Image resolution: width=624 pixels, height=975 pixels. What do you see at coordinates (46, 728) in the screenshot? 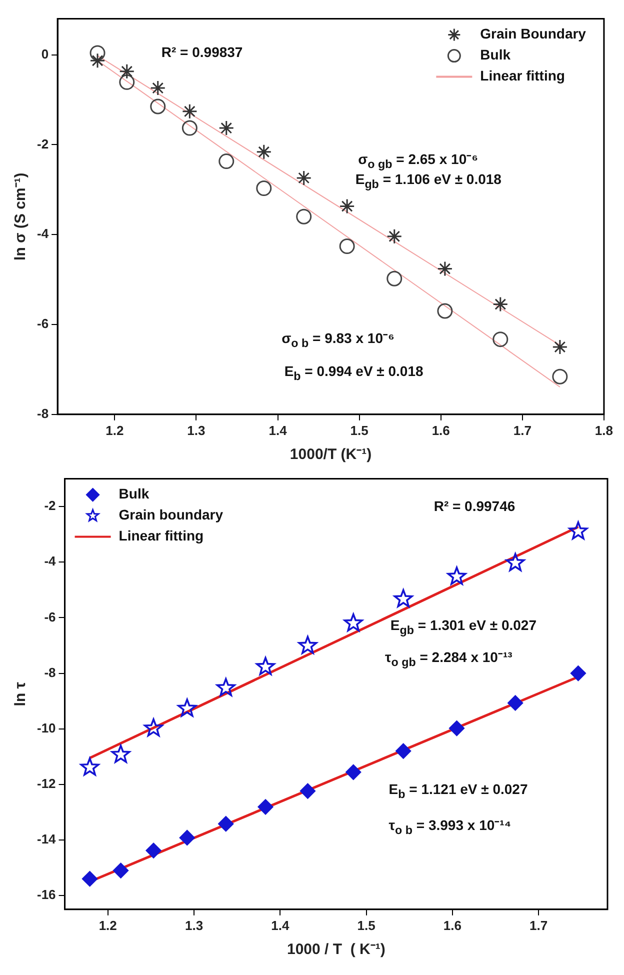
I see `y-tick-label: -10` at bounding box center [46, 728].